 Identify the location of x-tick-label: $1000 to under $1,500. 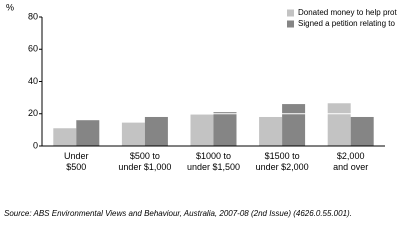
(213, 161).